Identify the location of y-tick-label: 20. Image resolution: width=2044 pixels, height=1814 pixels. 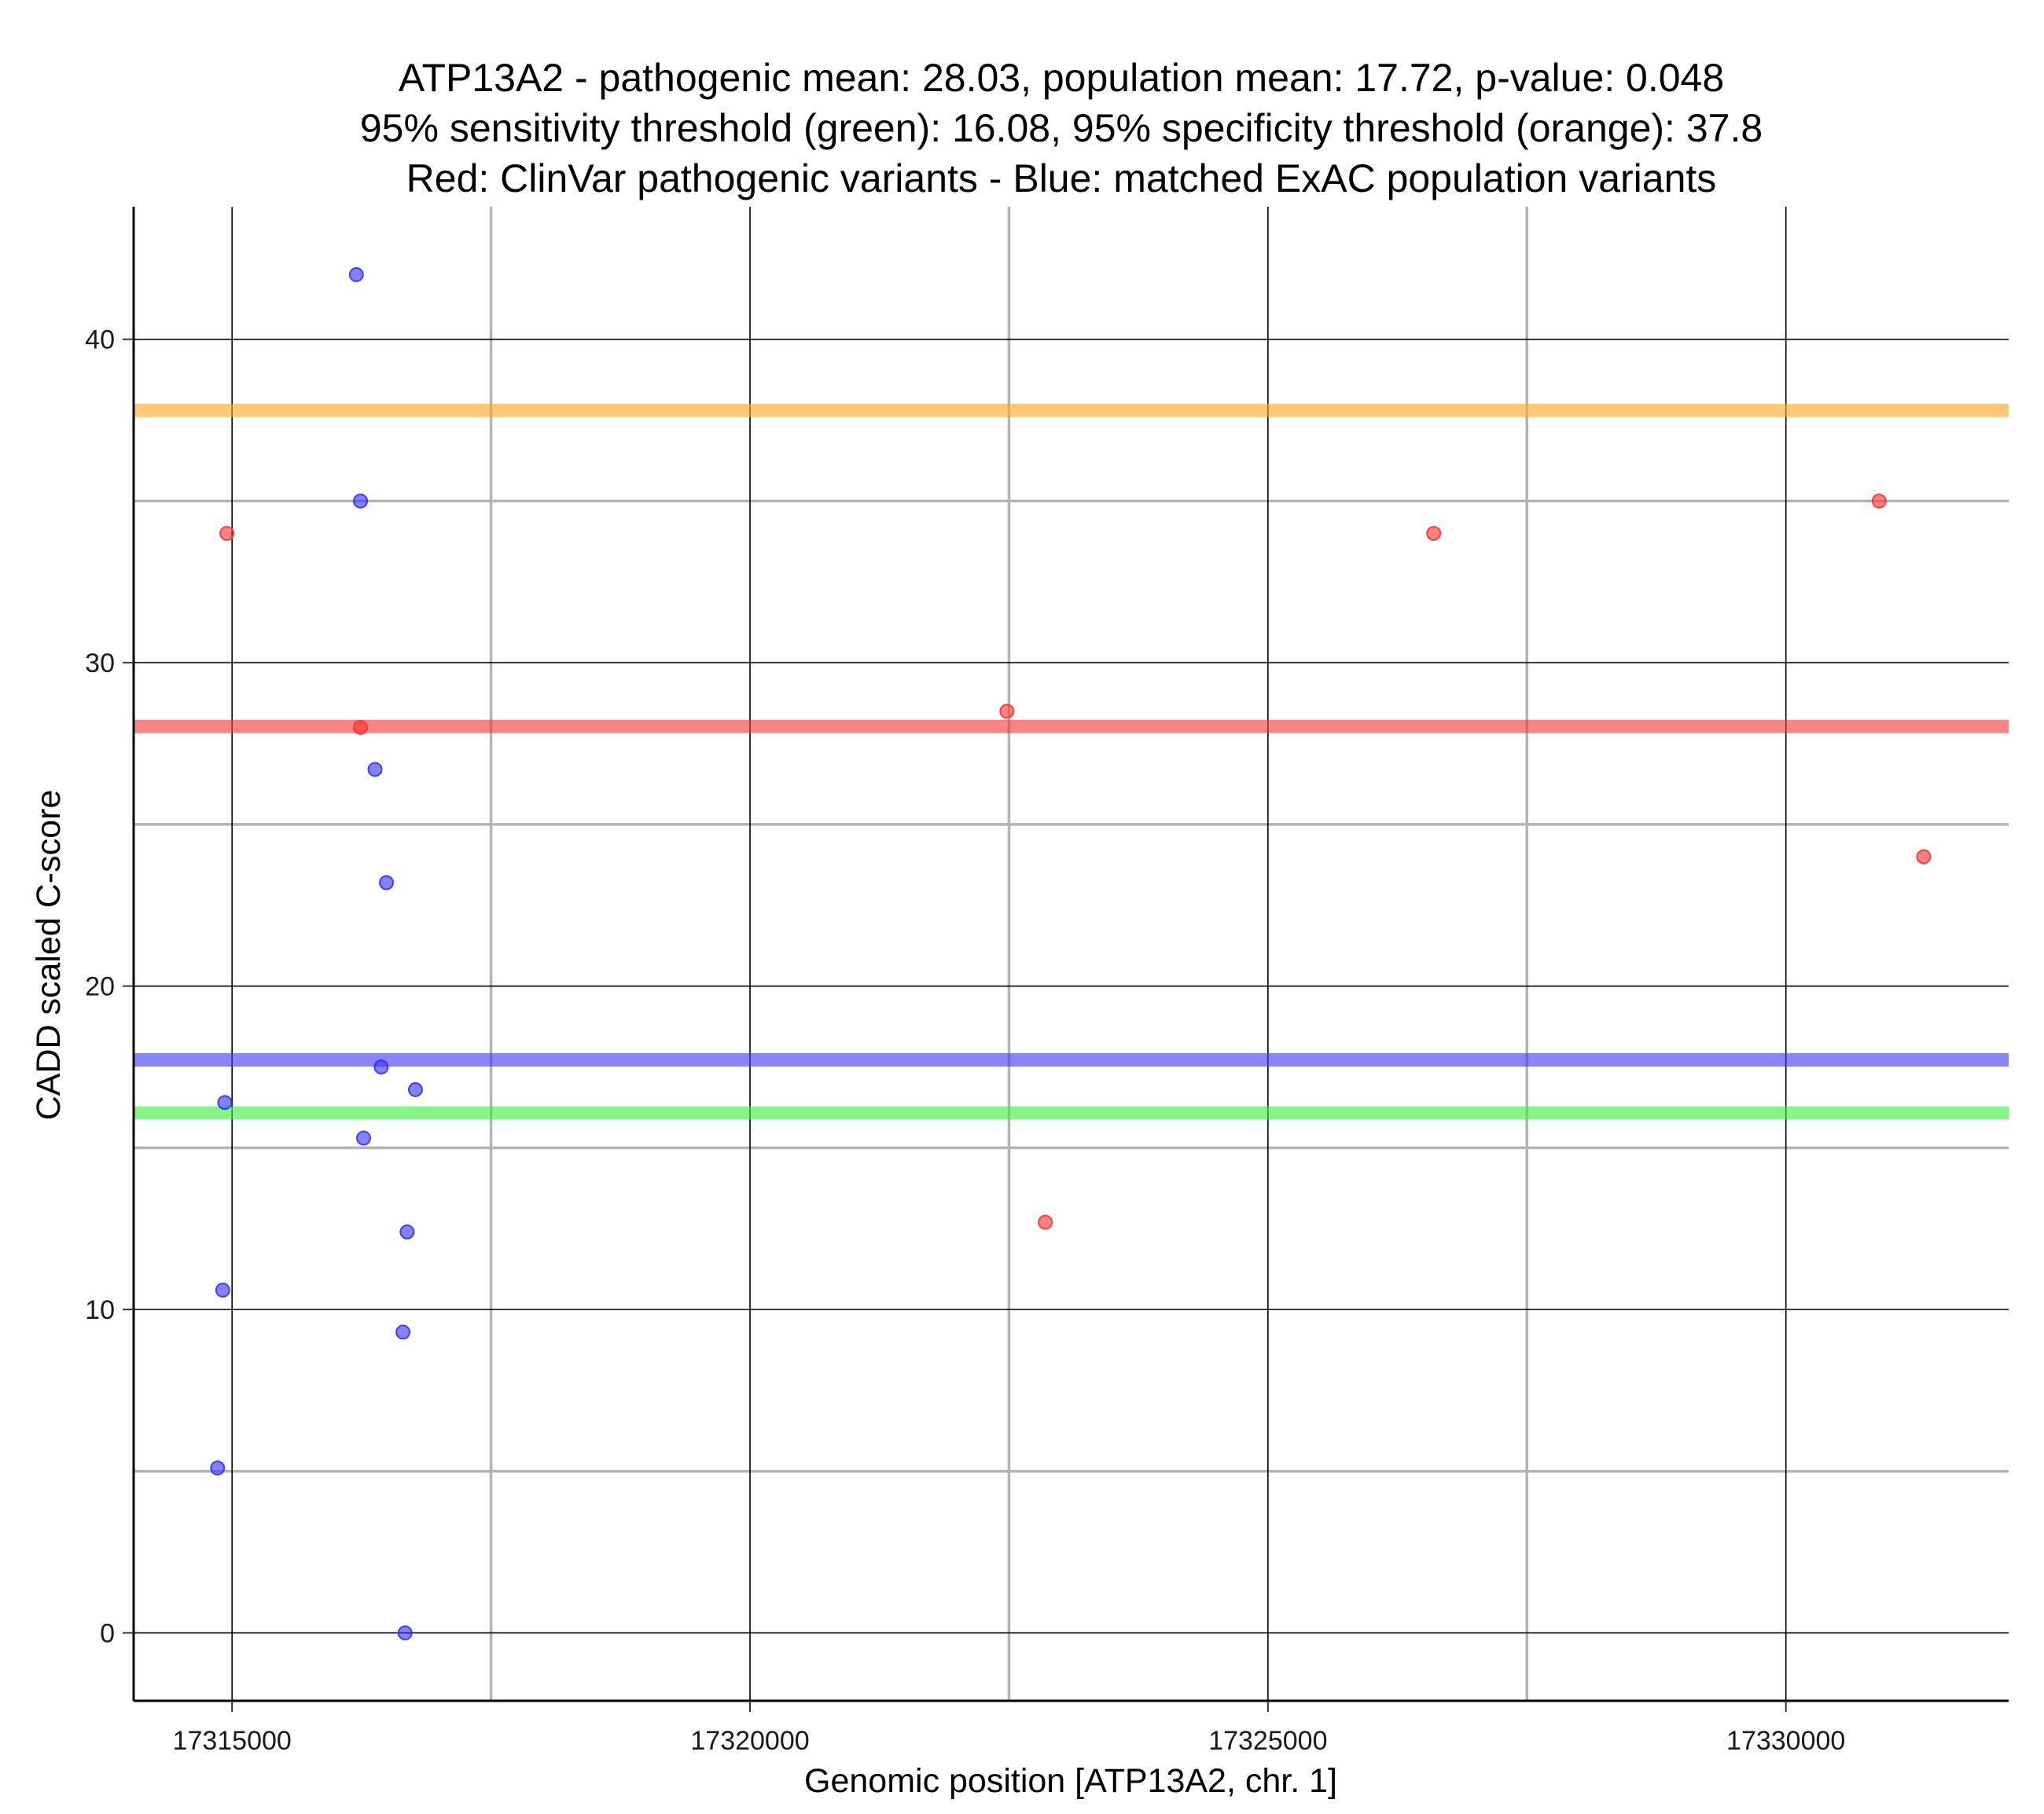
(100, 987).